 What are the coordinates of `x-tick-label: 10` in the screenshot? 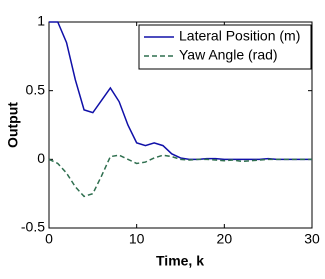 It's located at (137, 239).